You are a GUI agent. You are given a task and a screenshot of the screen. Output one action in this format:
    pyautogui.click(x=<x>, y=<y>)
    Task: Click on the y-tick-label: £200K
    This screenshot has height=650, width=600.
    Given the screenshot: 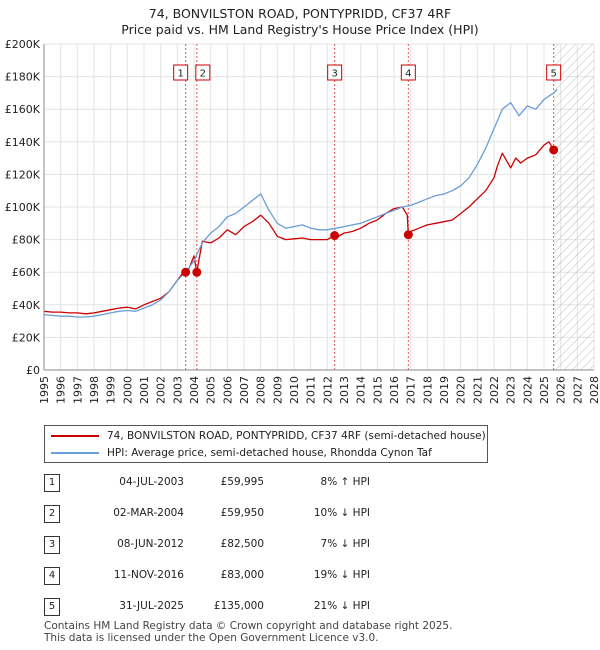 What is the action you would take?
    pyautogui.click(x=23, y=44)
    